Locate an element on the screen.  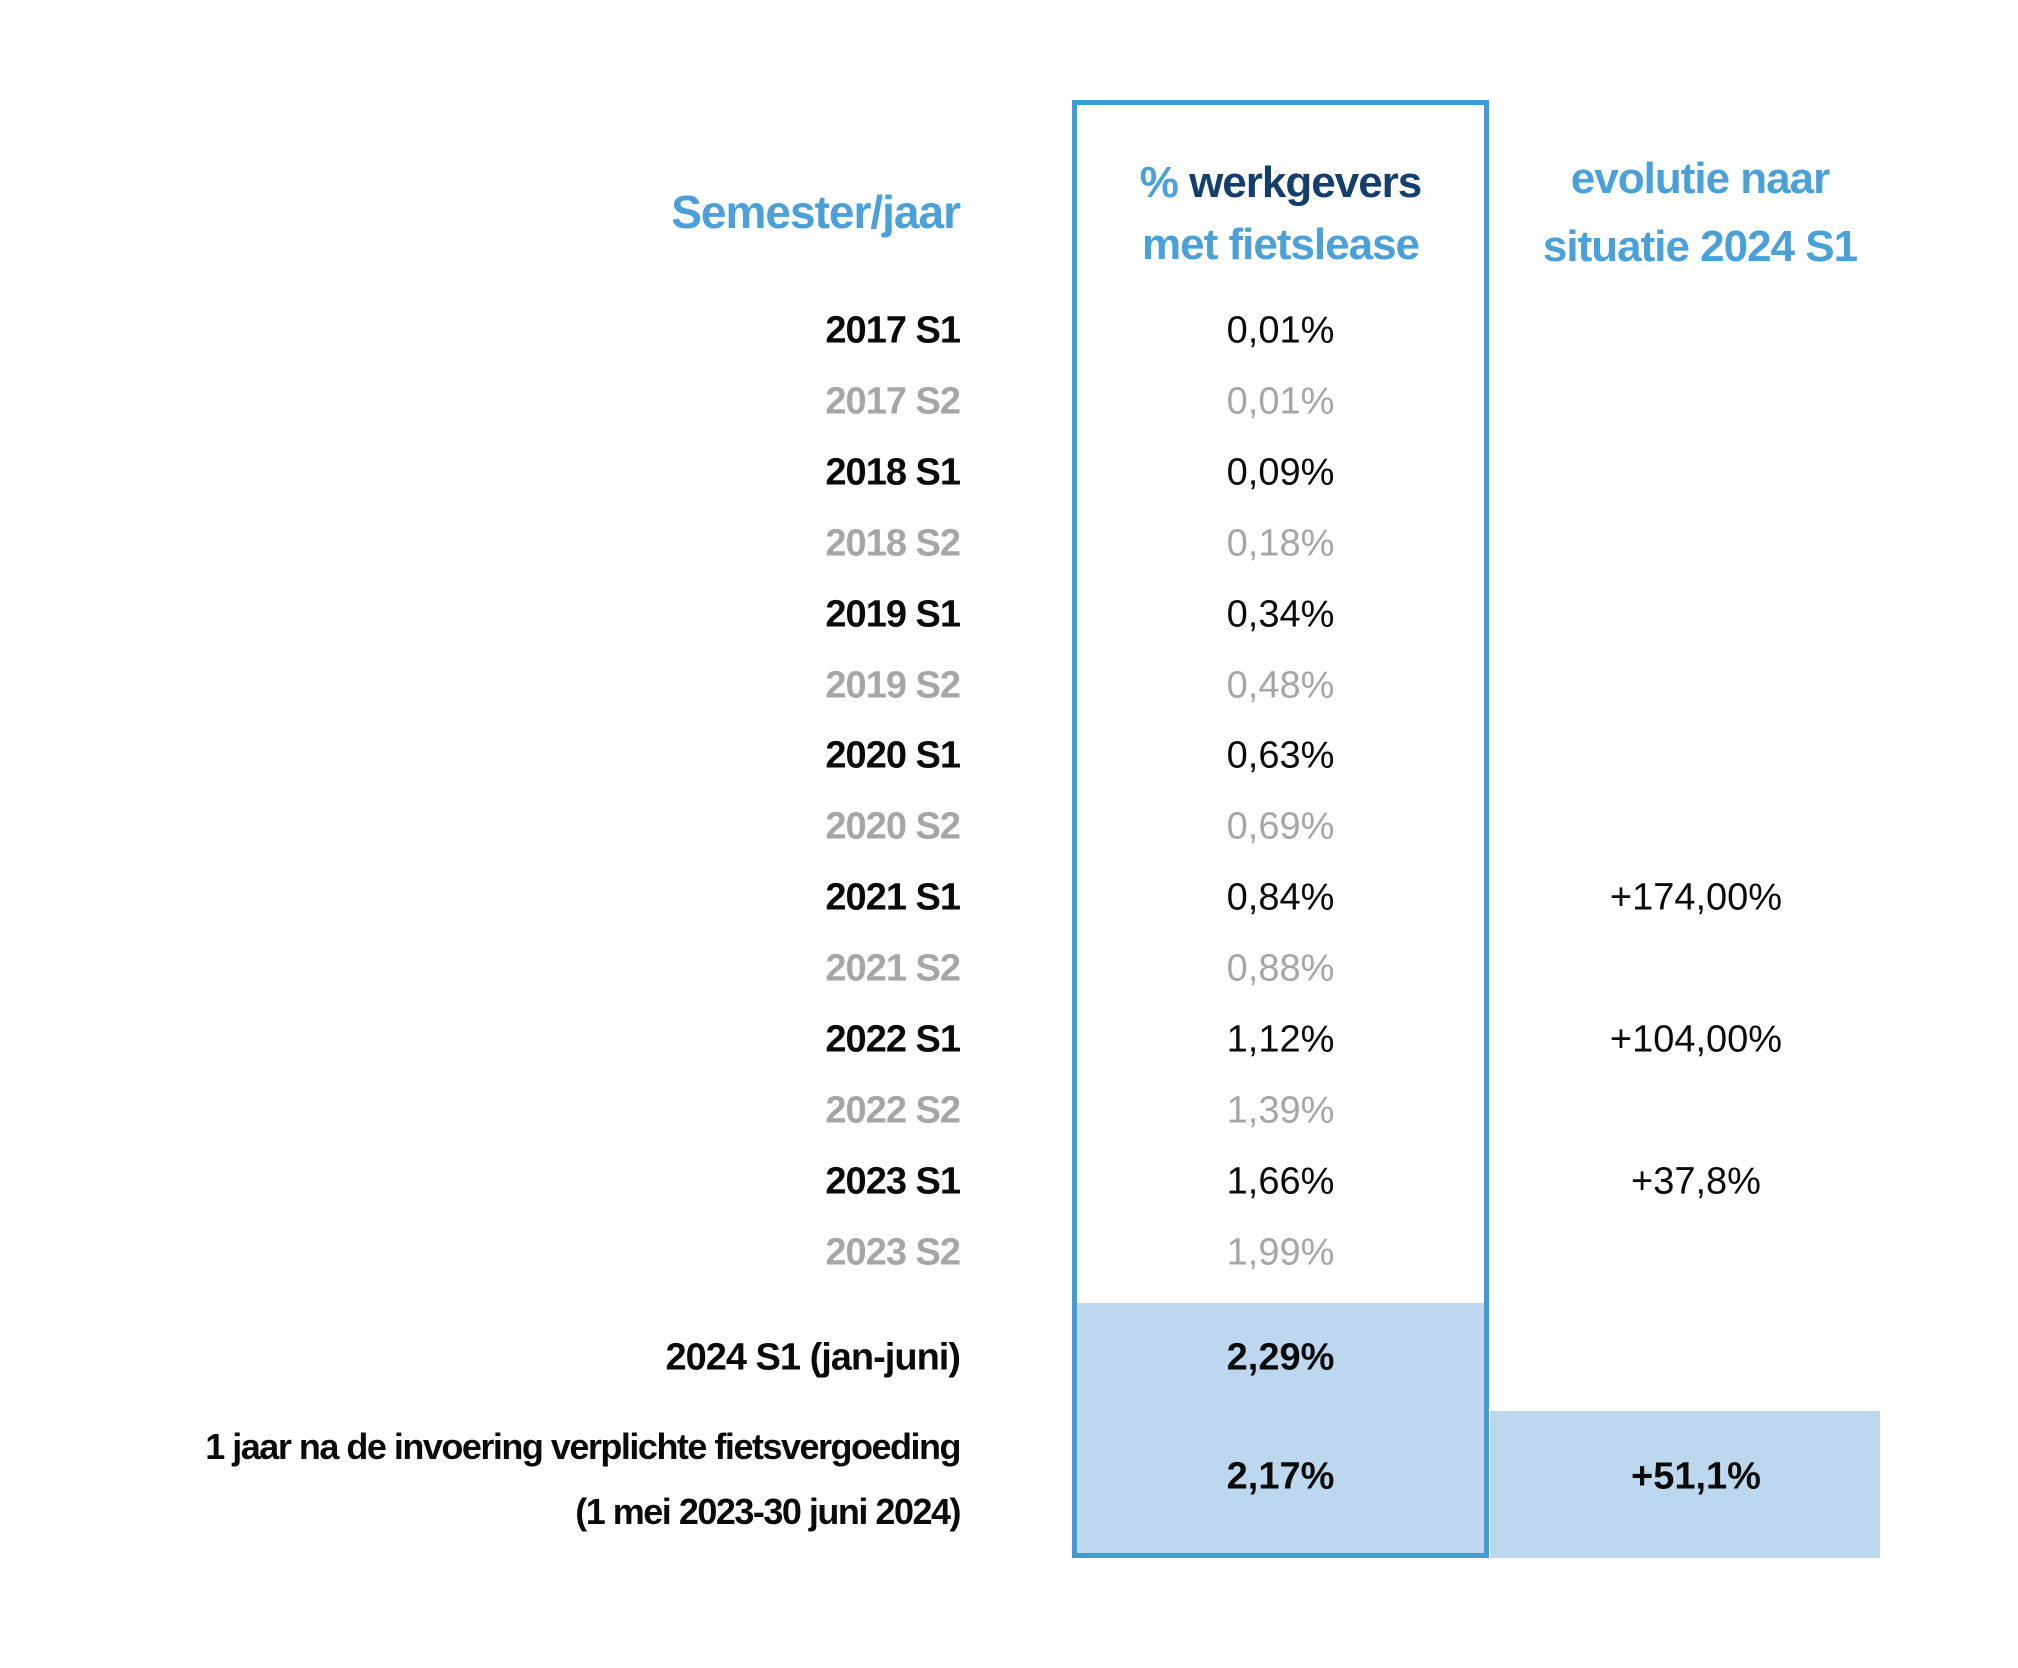
value-header-line1: % werkgevers is located at coordinates (1280, 183).